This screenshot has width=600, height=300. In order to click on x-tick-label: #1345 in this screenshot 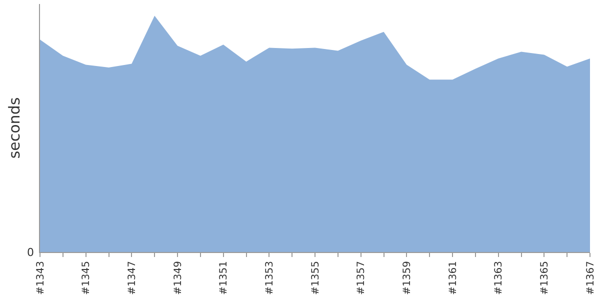, I will do `click(86, 278)`.